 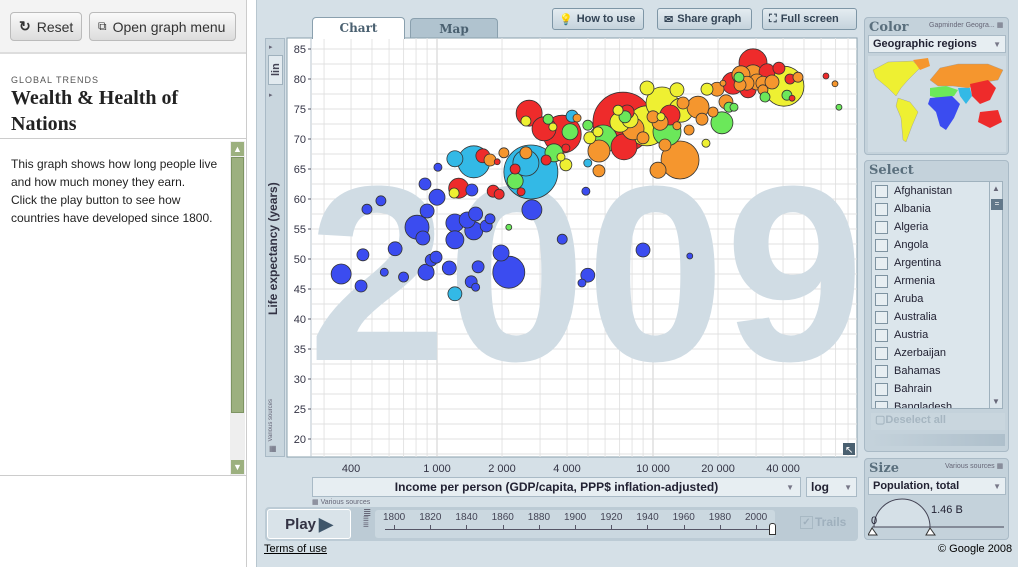 What do you see at coordinates (823, 522) in the screenshot?
I see `trails-checkbox: ✓ Trails` at bounding box center [823, 522].